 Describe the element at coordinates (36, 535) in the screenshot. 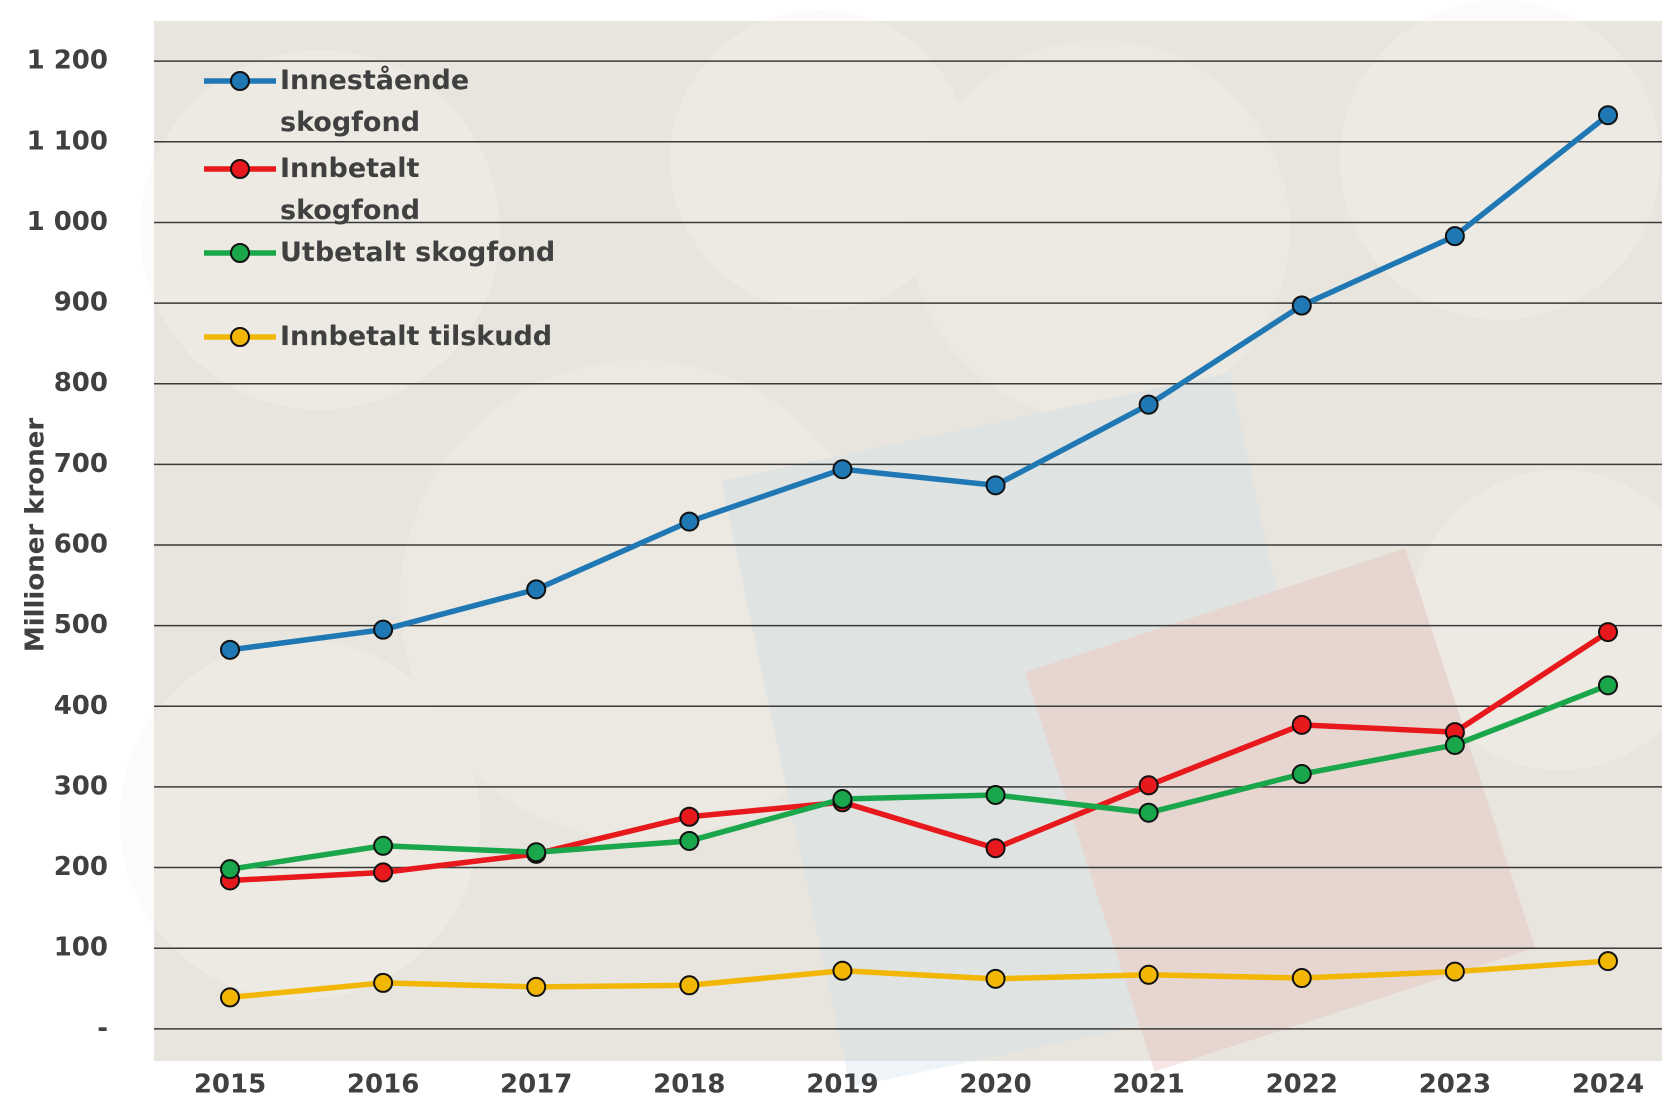

I see `y-axis-title: Millioner kroner` at that location.